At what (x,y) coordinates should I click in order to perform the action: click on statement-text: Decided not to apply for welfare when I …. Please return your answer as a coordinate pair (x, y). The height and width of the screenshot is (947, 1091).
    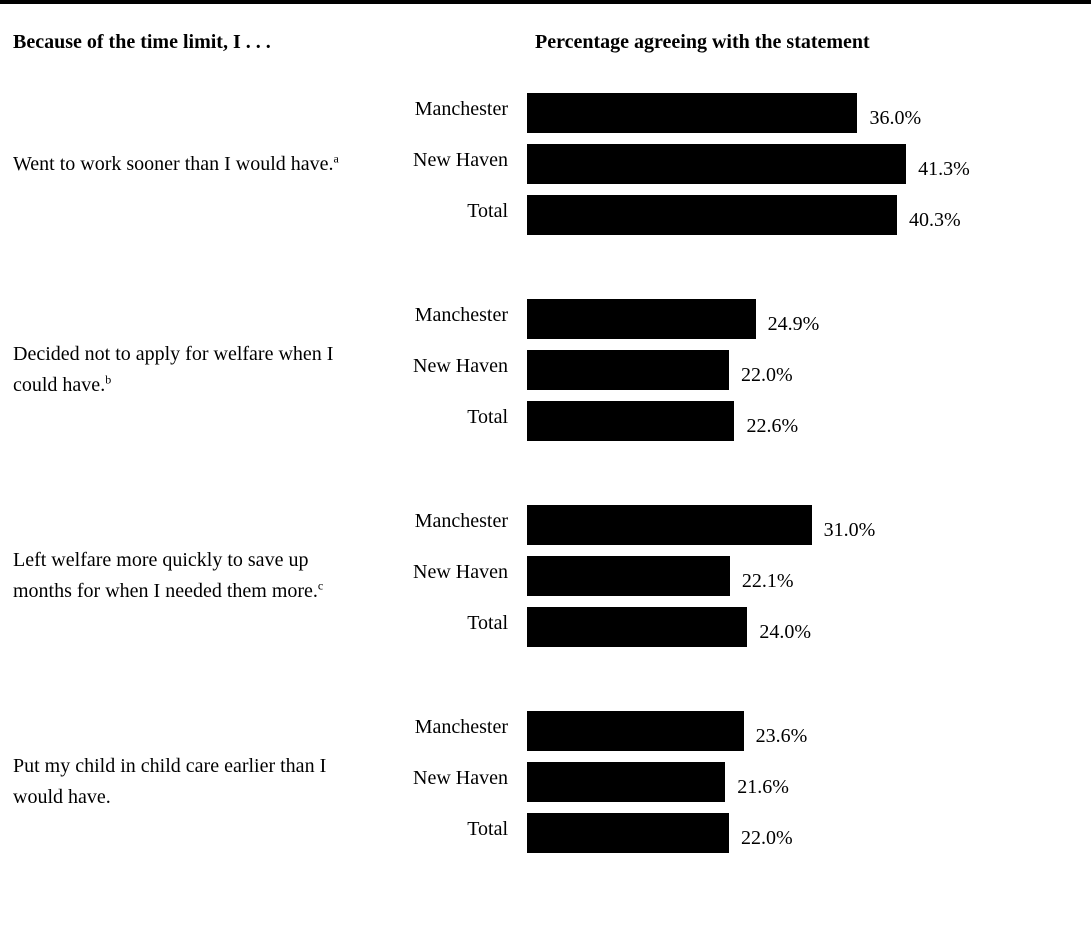
    Looking at the image, I should click on (173, 369).